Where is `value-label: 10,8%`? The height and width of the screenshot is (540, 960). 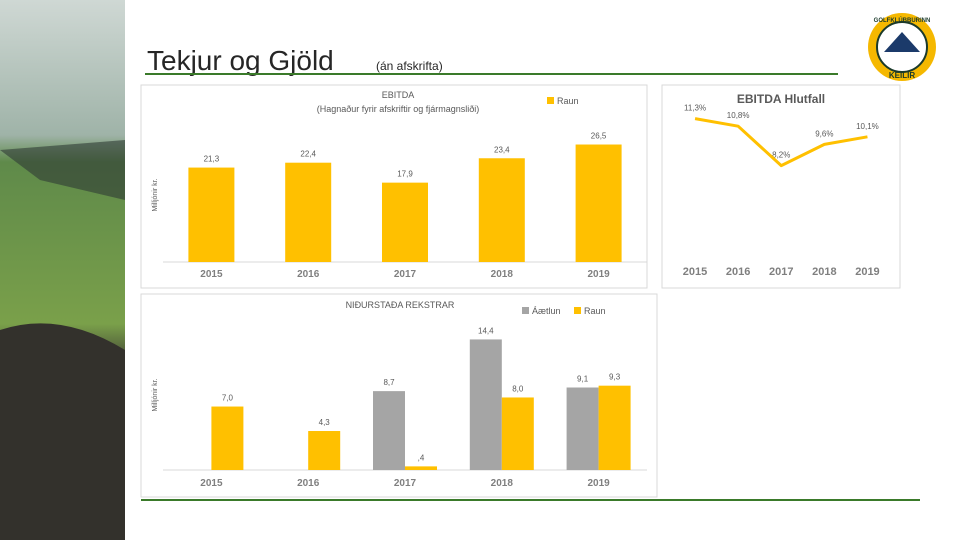
value-label: 10,8% is located at coordinates (738, 115).